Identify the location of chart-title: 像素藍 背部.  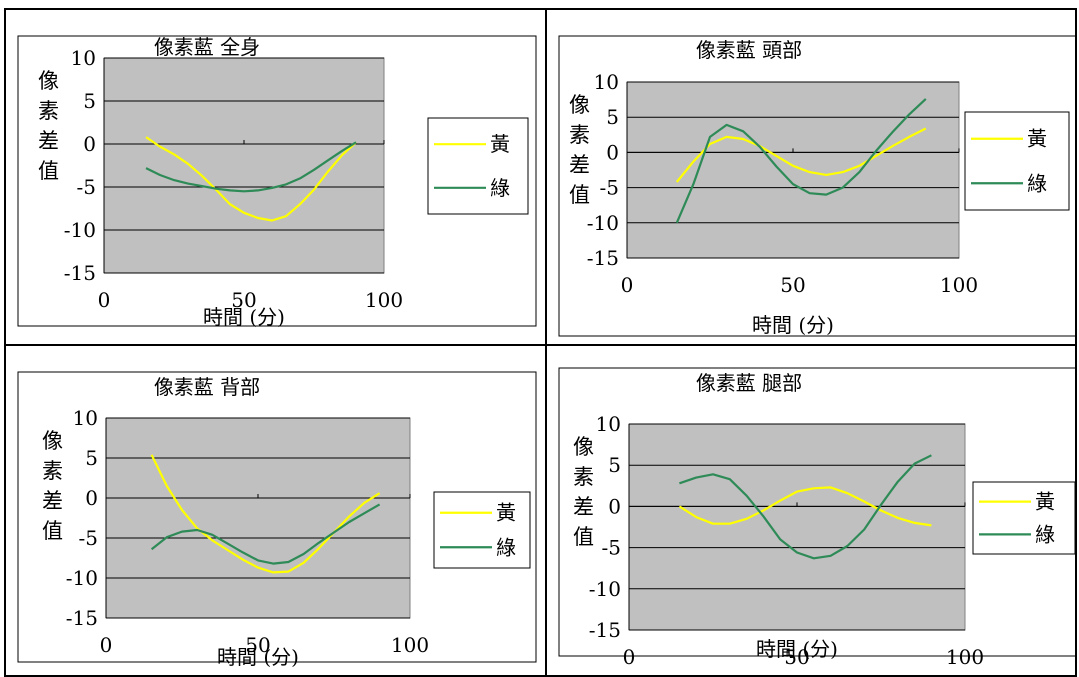
(207, 387).